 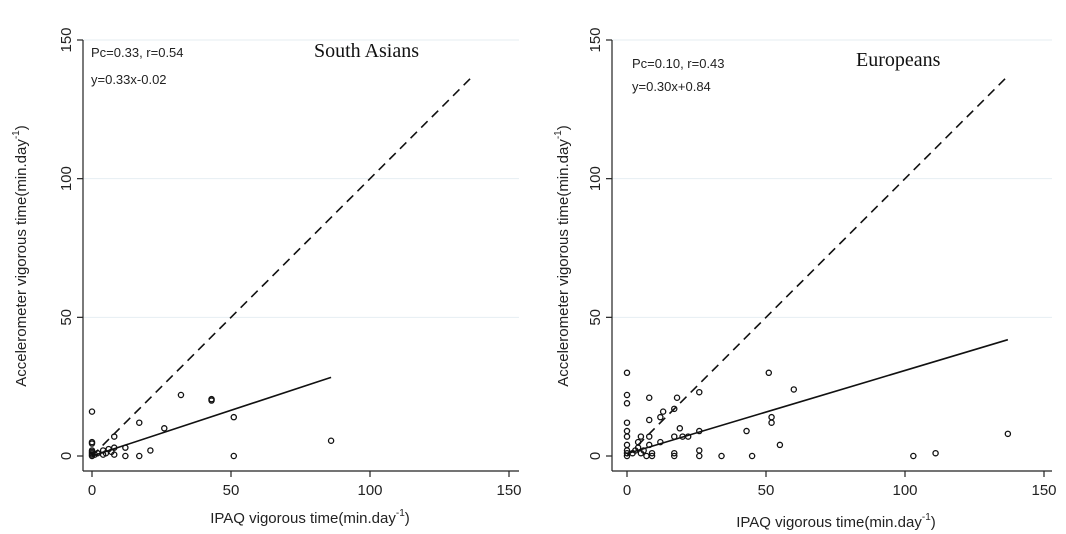 What do you see at coordinates (627, 490) in the screenshot?
I see `x-tick-label: 0` at bounding box center [627, 490].